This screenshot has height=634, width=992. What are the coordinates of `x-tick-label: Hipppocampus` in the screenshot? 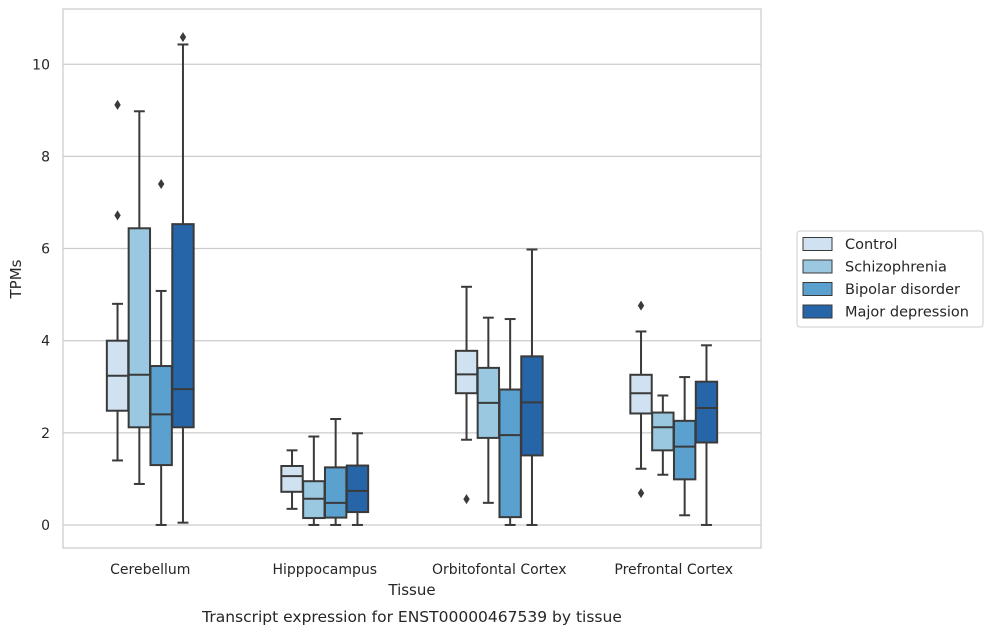 It's located at (324, 570).